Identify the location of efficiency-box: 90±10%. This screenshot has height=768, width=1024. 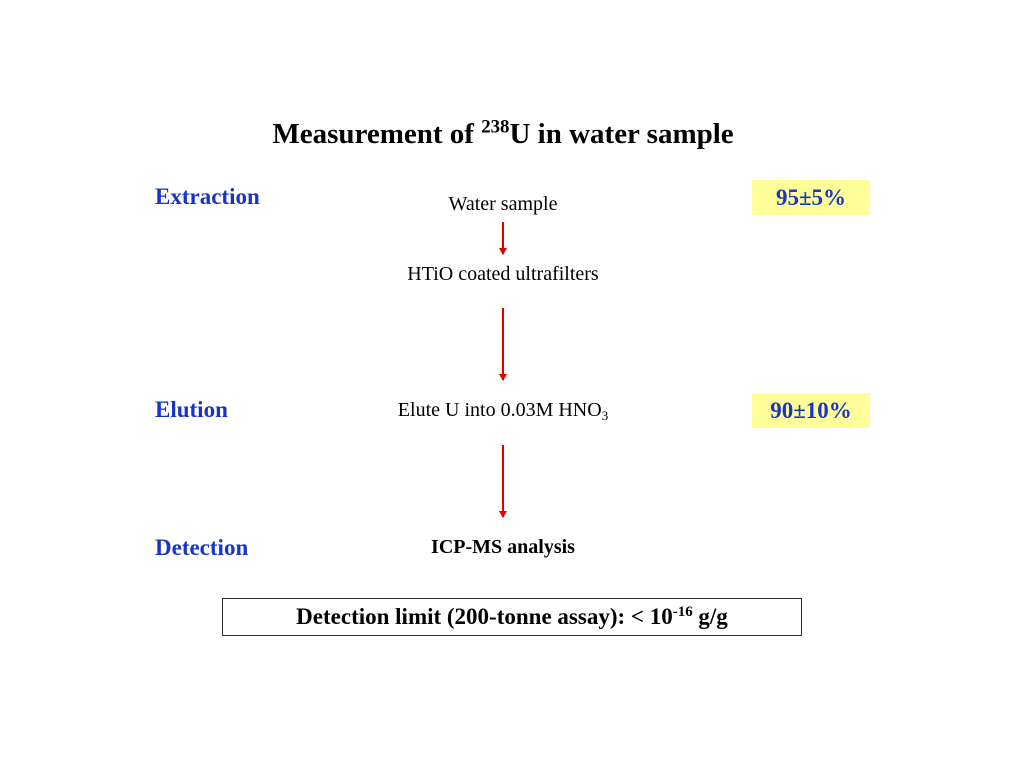
(811, 410).